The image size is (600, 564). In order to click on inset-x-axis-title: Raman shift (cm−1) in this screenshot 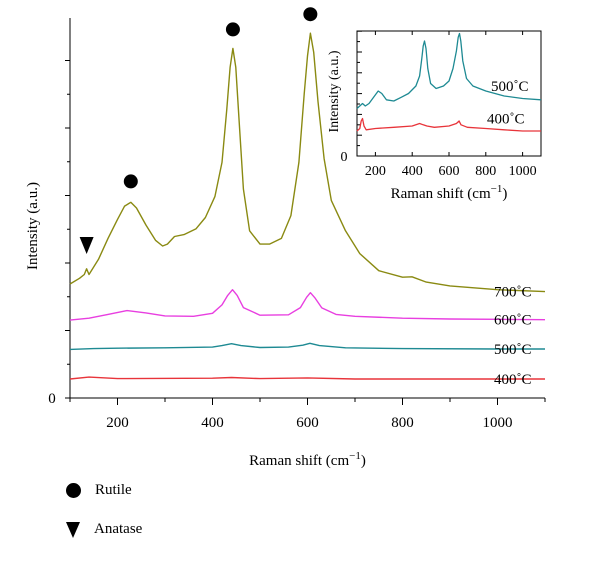, I will do `click(449, 192)`.